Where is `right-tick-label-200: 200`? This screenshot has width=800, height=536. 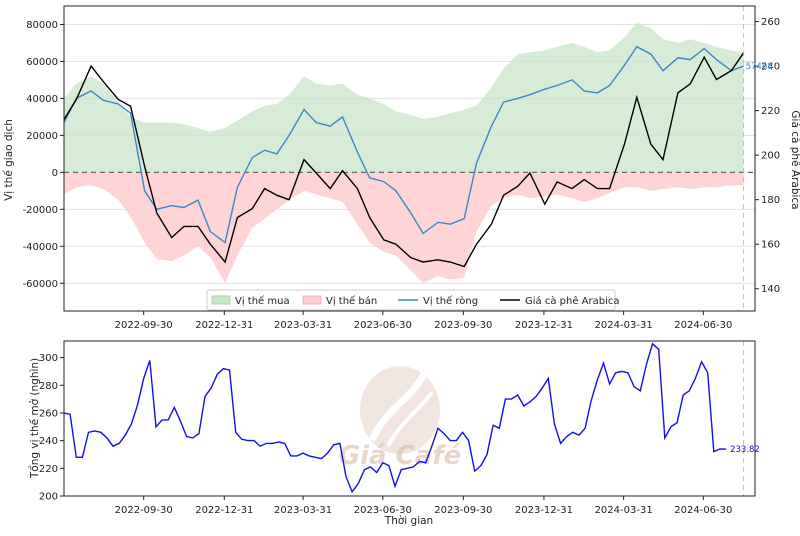 right-tick-label-200: 200 is located at coordinates (770, 156).